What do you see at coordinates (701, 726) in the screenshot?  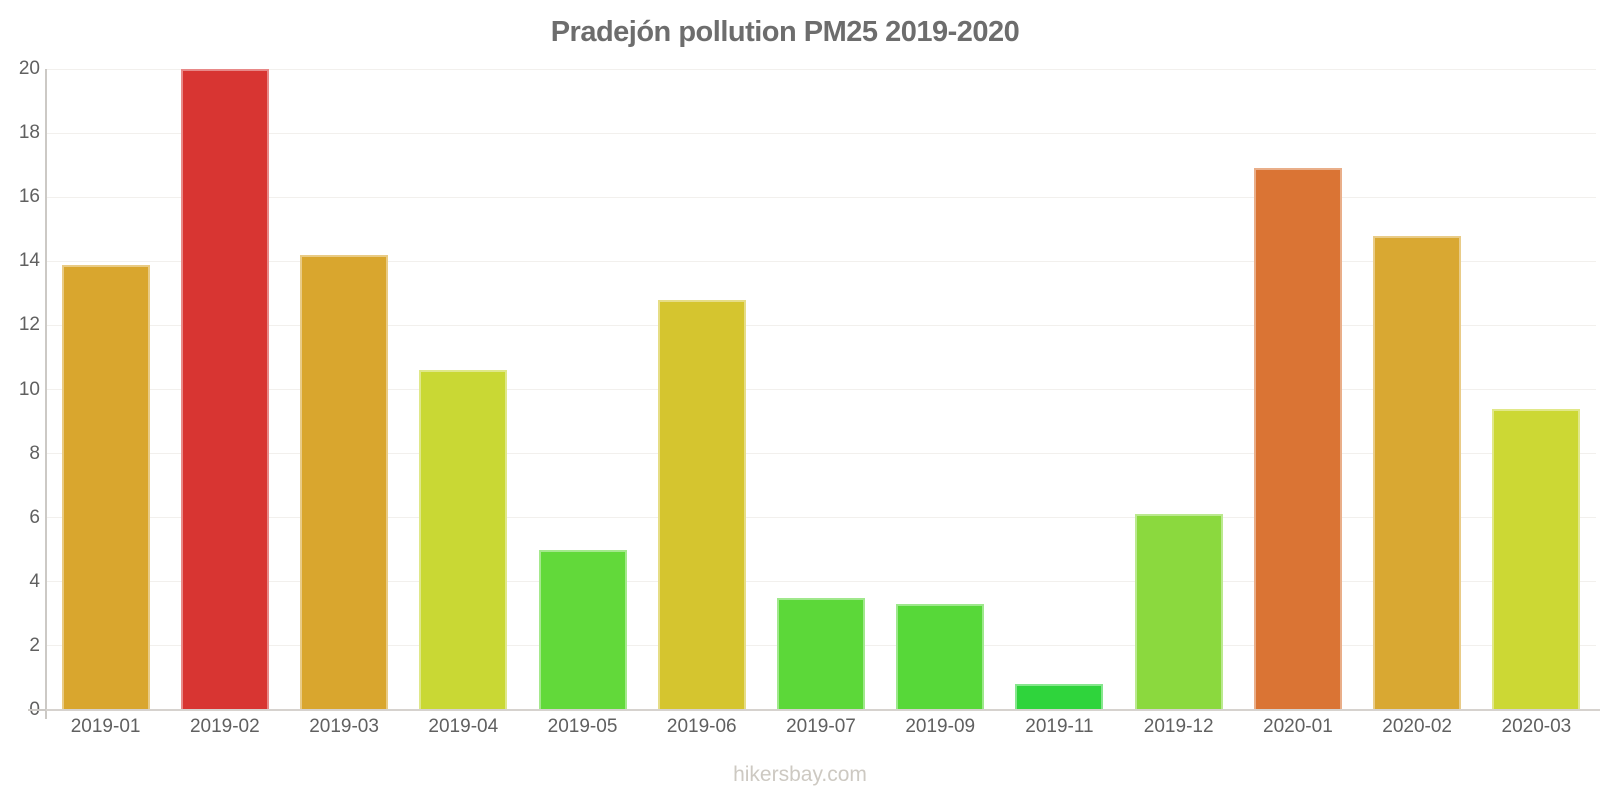 I see `x-tick-label-2019-06: 2019-06` at bounding box center [701, 726].